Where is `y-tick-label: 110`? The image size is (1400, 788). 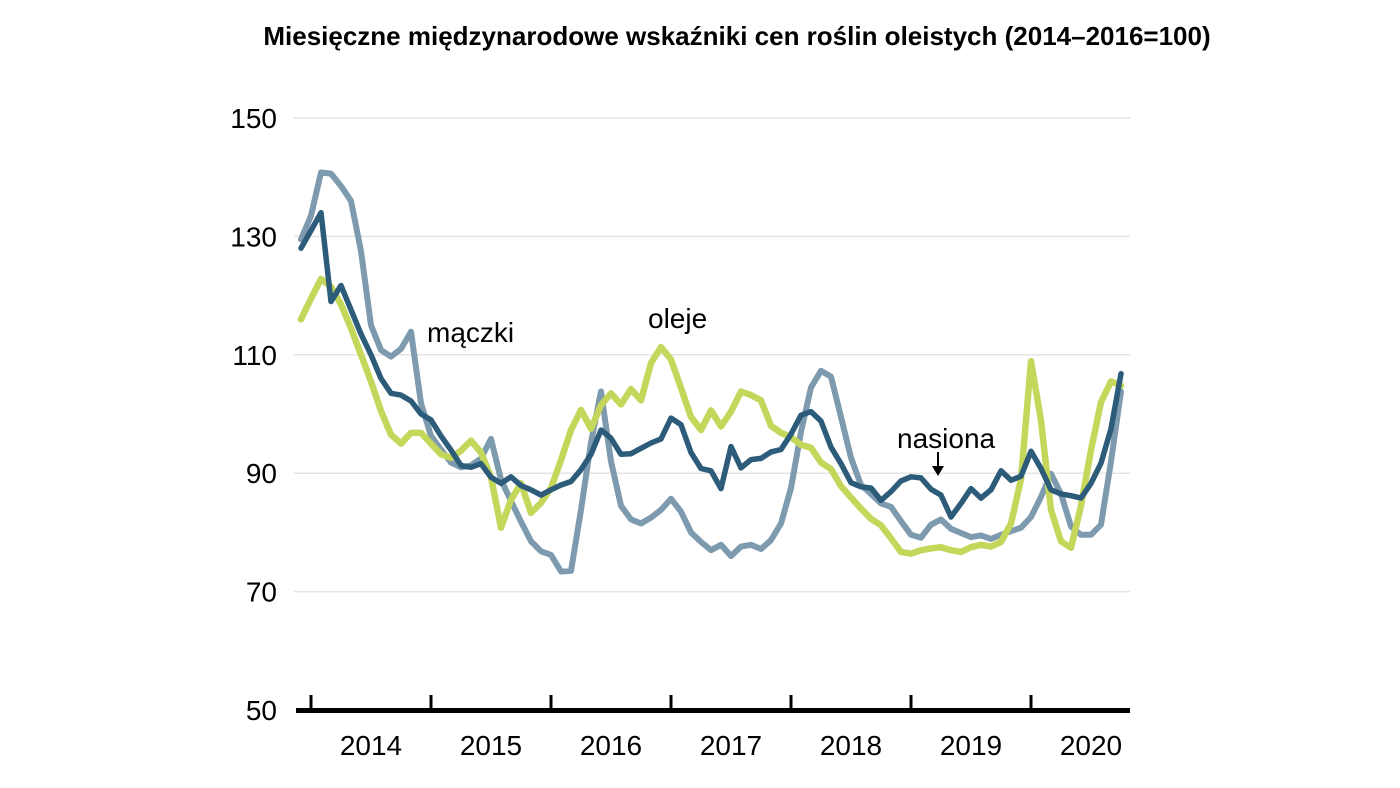
y-tick-label: 110 is located at coordinates (254, 355).